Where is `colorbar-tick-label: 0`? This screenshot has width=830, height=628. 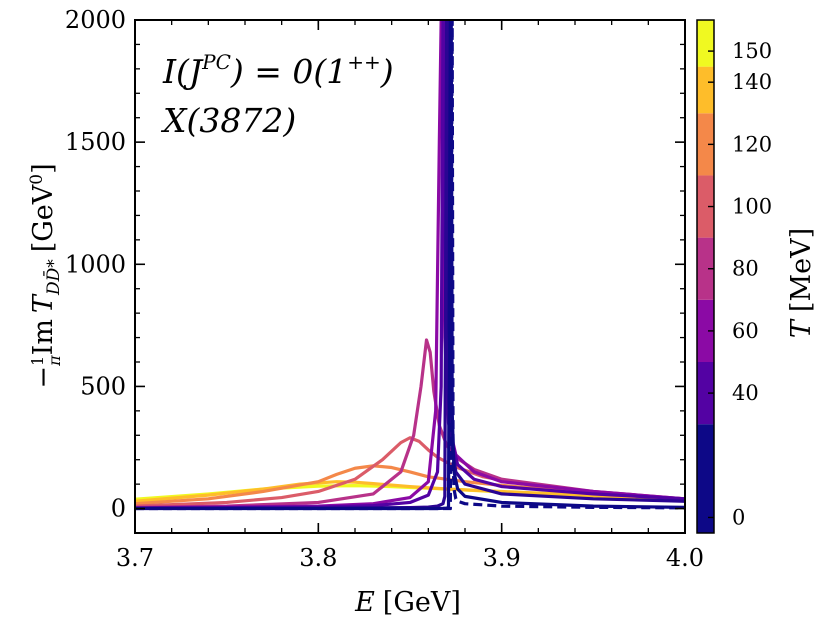
colorbar-tick-label: 0 is located at coordinates (738, 517).